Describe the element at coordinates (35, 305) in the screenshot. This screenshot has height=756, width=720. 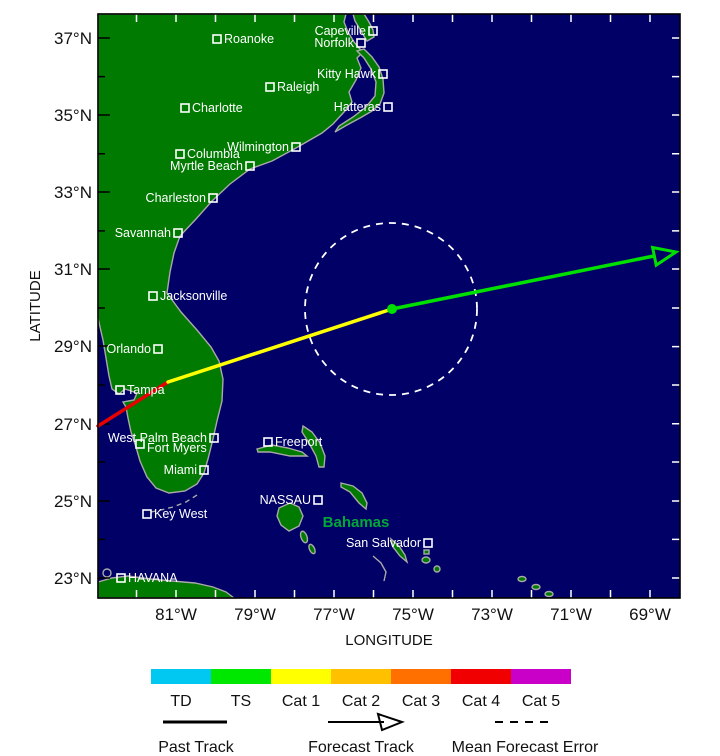
I see `y-axis-title: LATITUDE` at that location.